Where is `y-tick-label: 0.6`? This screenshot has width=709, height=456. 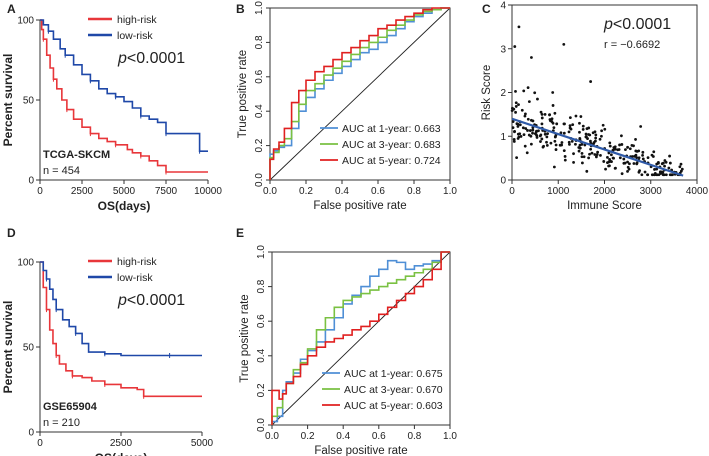
y-tick-label: 0.6 is located at coordinates (259, 76).